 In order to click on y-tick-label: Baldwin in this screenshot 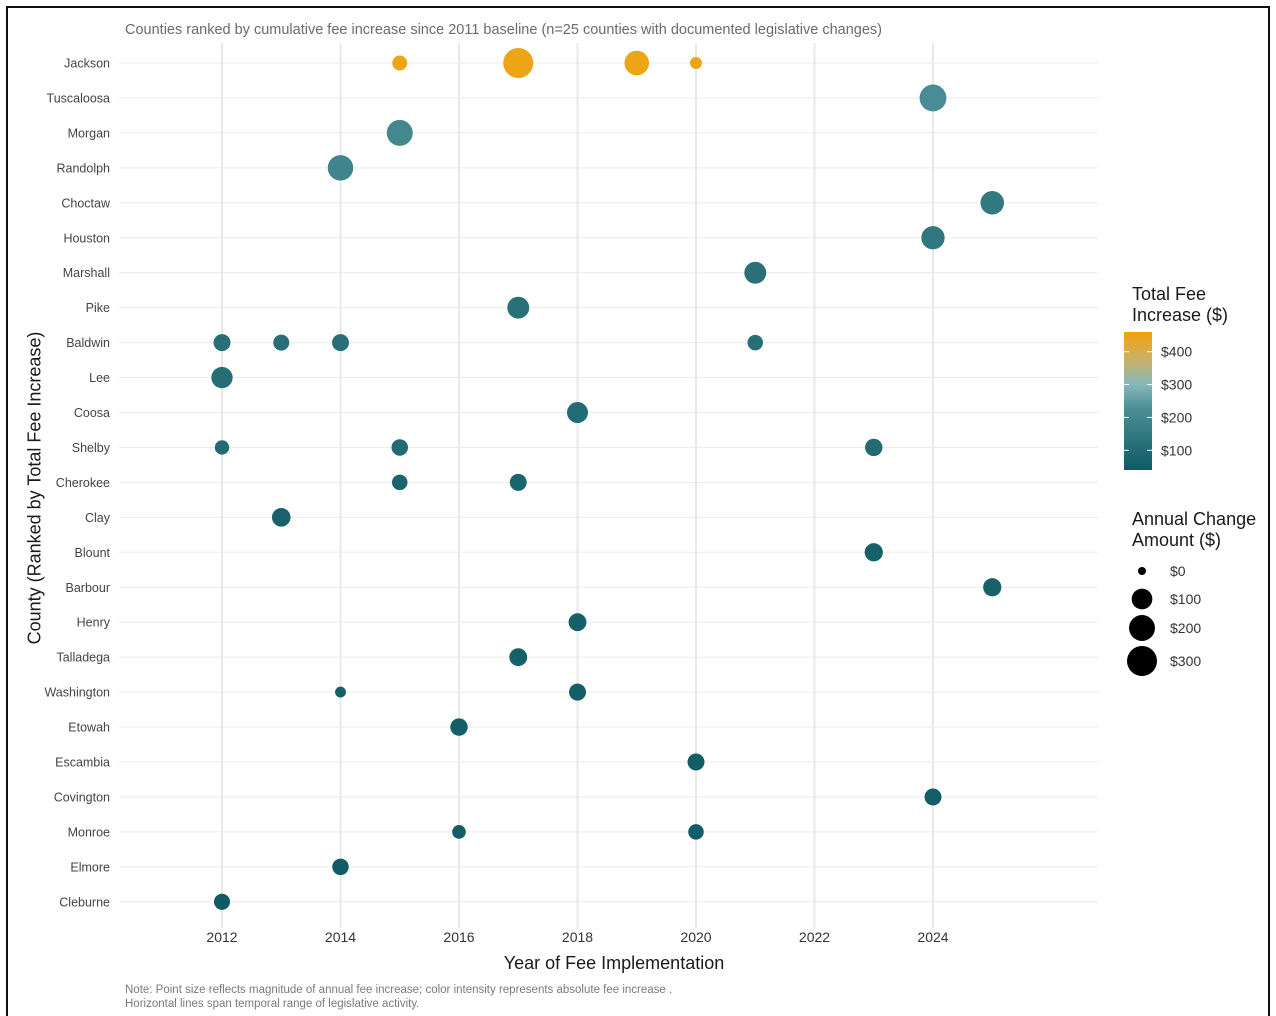, I will do `click(88, 343)`.